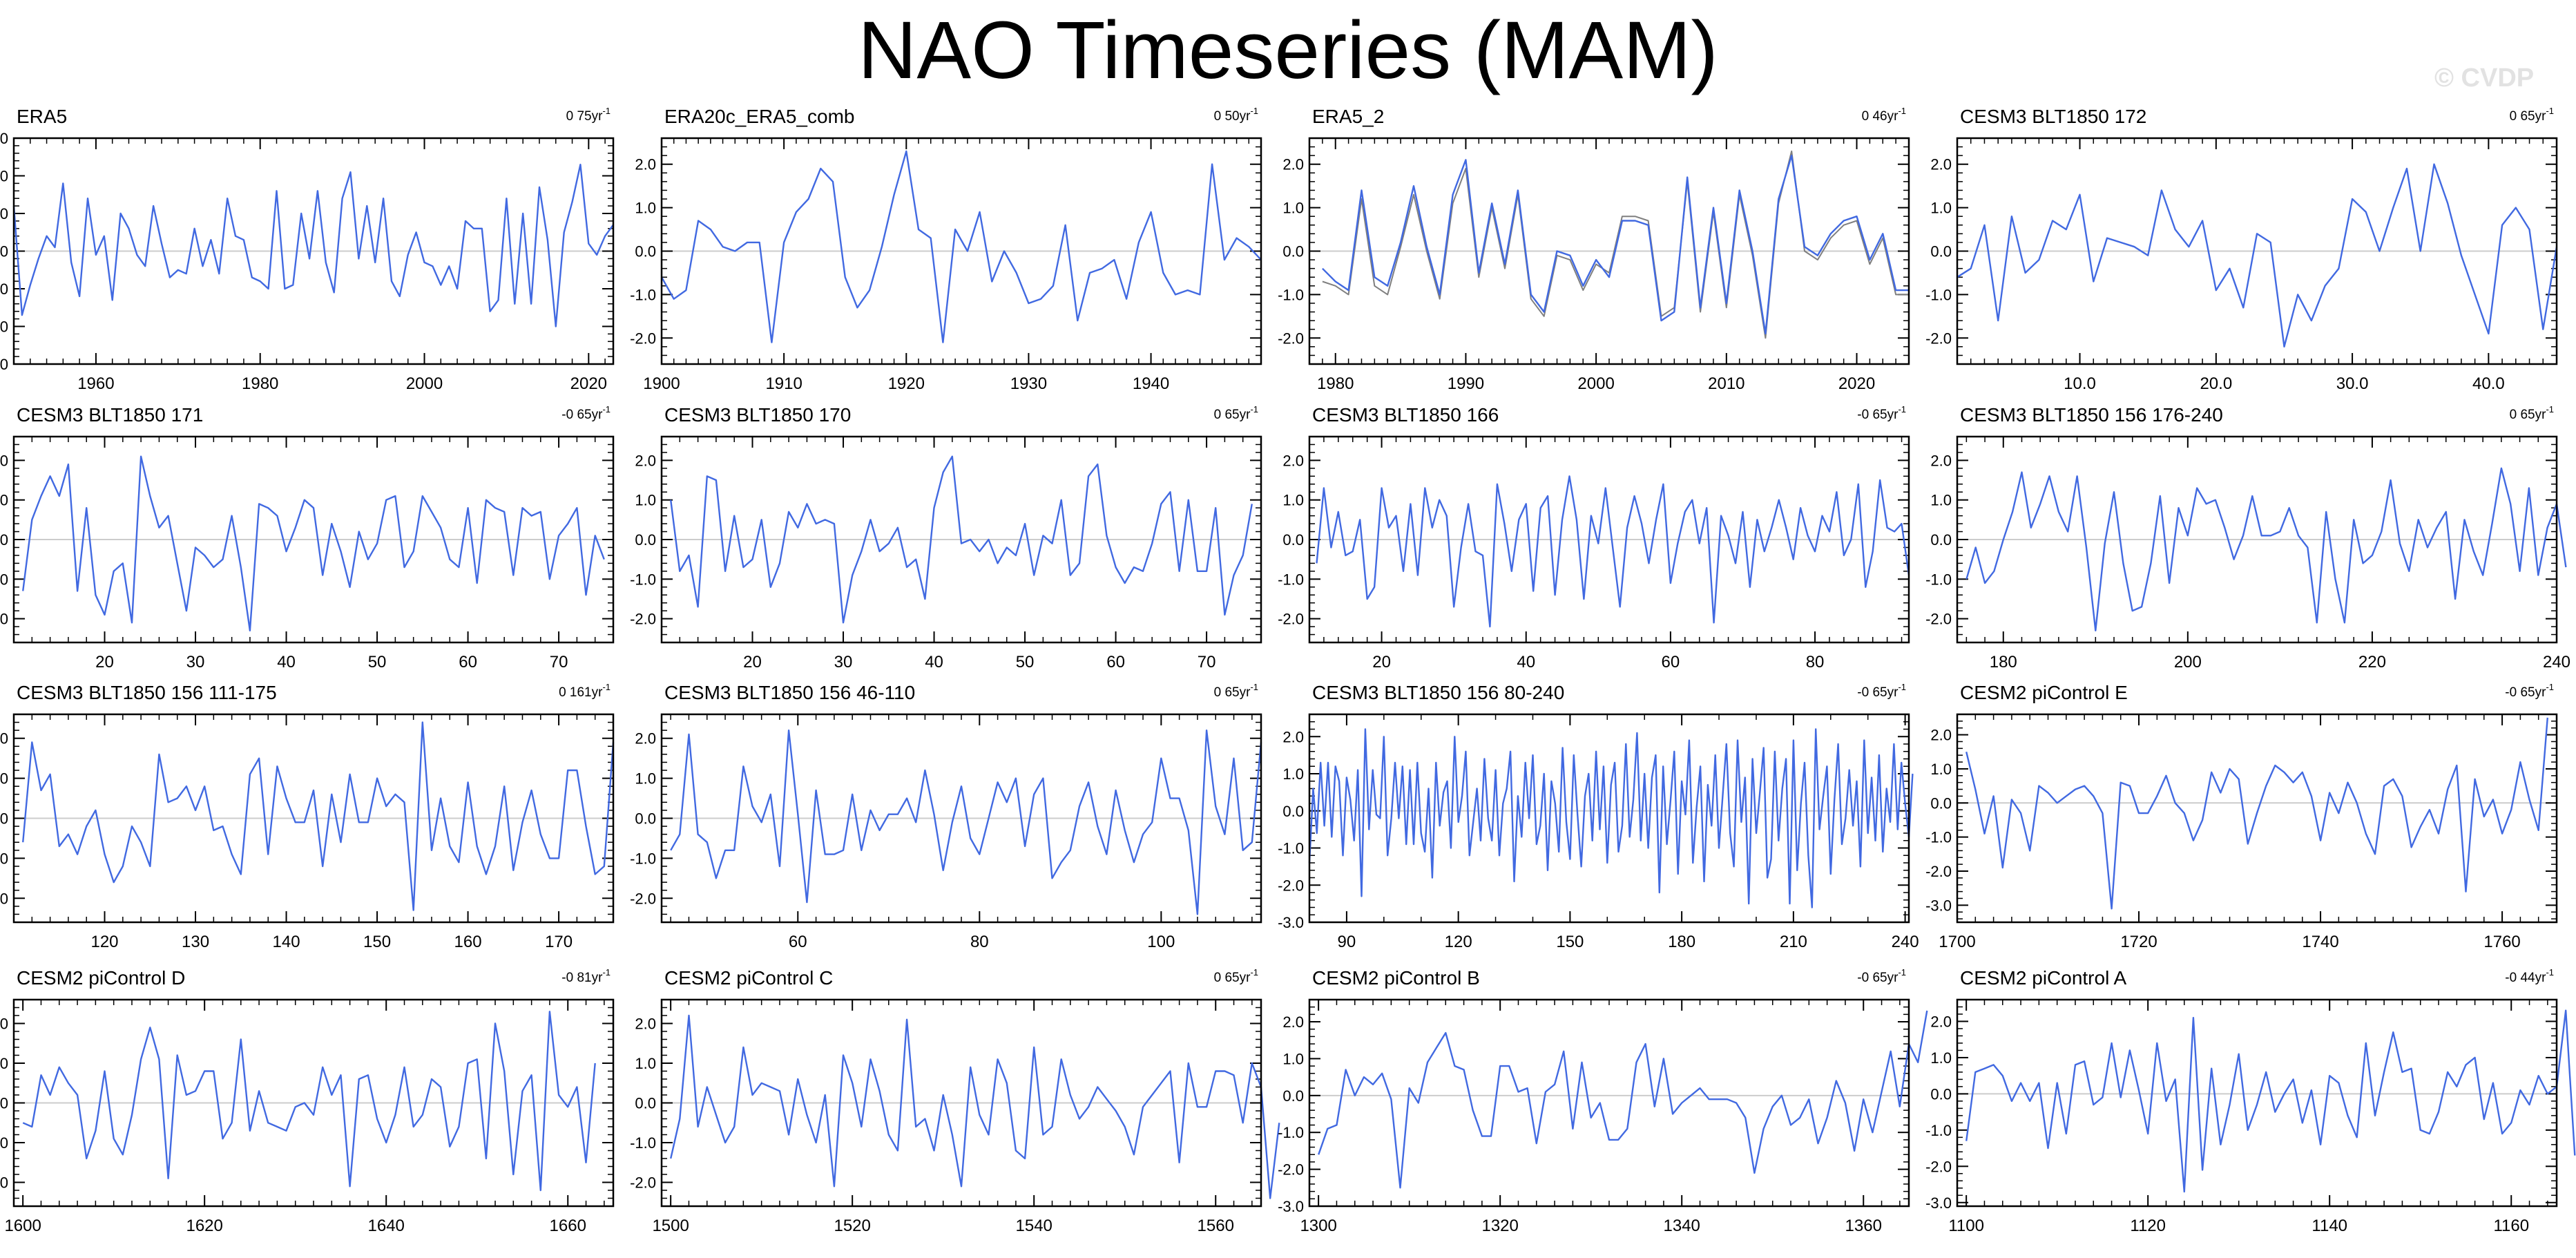  What do you see at coordinates (377, 662) in the screenshot?
I see `x-tick-label: 50` at bounding box center [377, 662].